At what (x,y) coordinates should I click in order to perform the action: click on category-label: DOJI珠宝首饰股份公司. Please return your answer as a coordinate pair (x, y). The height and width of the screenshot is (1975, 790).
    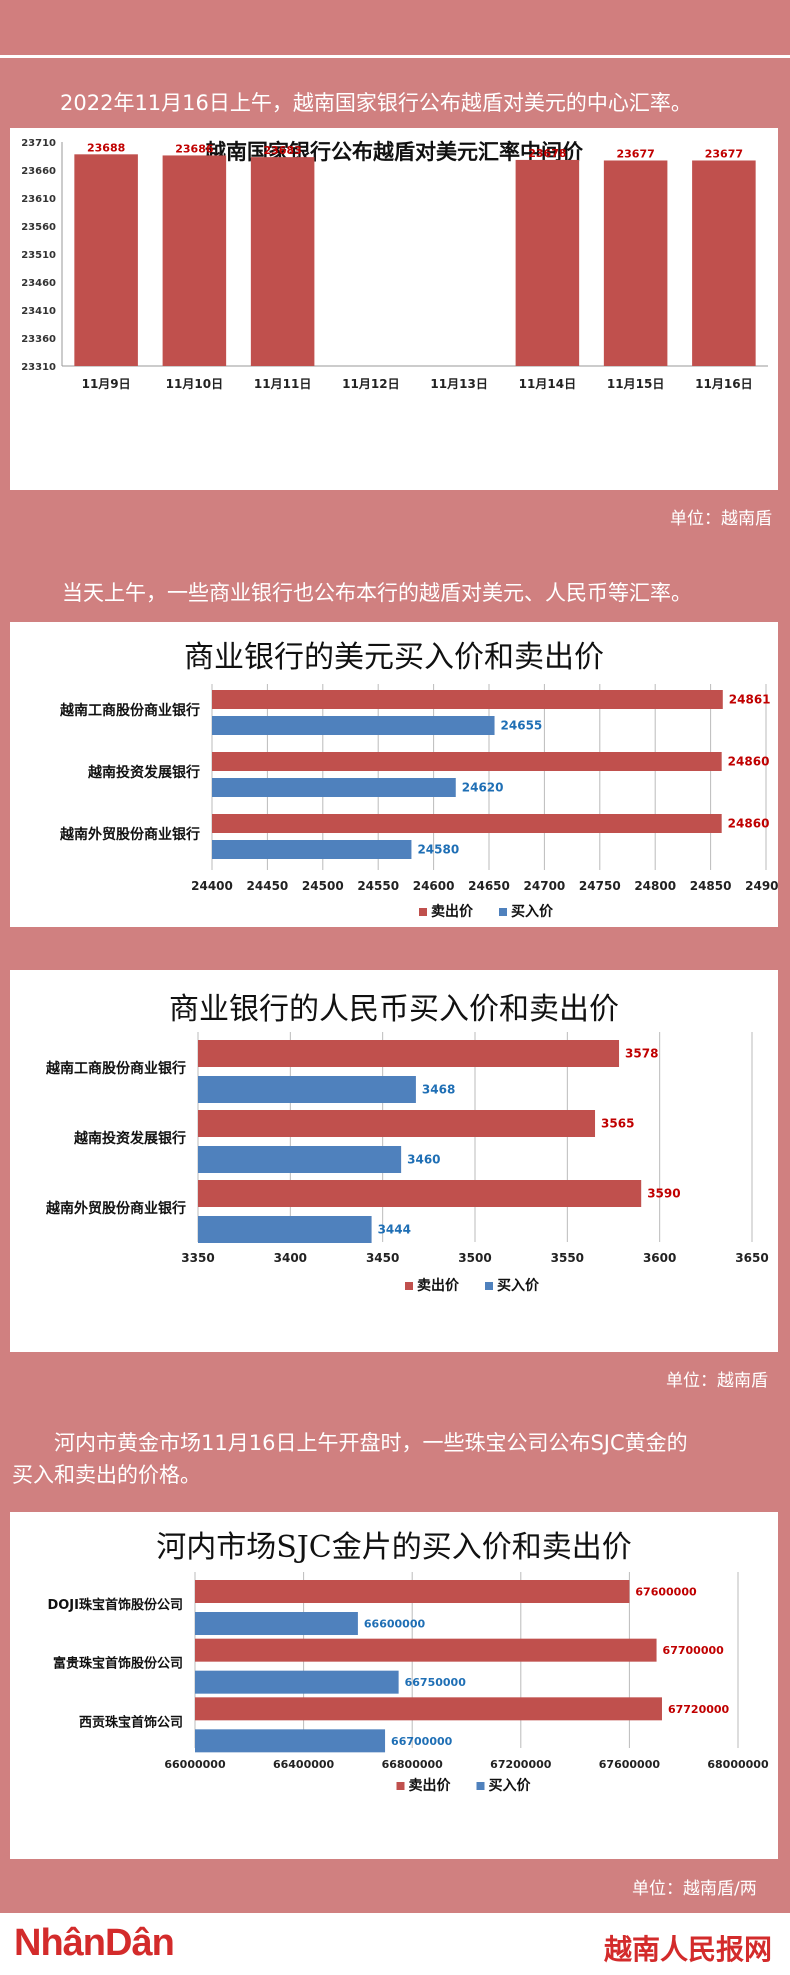
    Looking at the image, I should click on (115, 1605).